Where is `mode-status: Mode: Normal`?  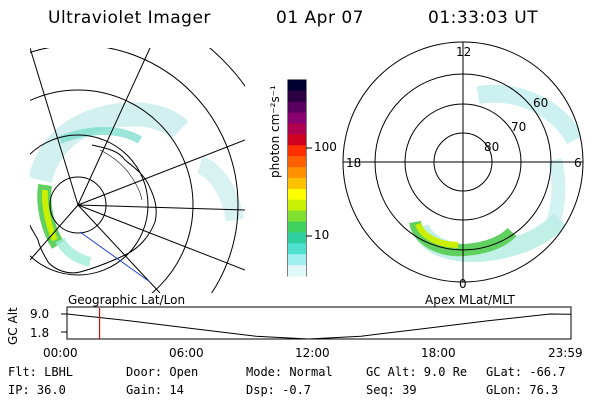 mode-status: Mode: Normal is located at coordinates (289, 372).